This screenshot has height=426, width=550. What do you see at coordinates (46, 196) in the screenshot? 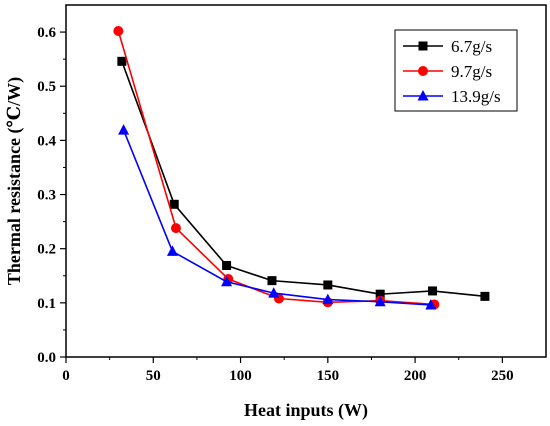
I see `y-tick-label: 0.3` at bounding box center [46, 196].